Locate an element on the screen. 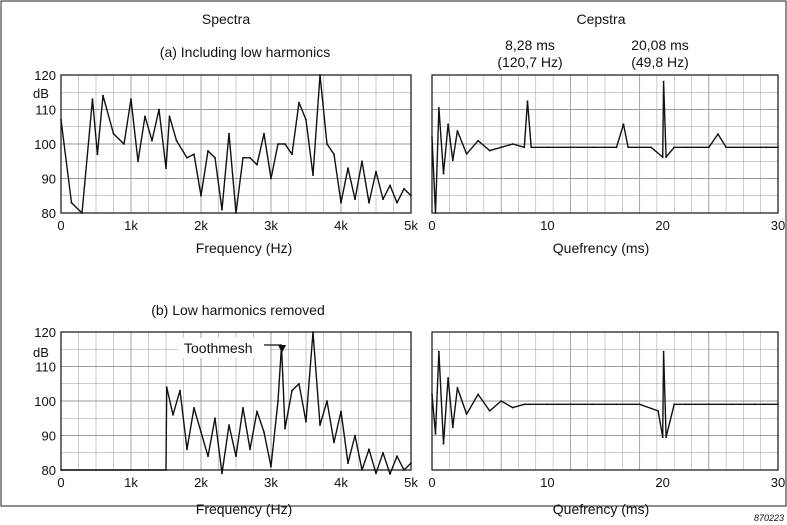 The height and width of the screenshot is (525, 787). toothmesh-arrowhead is located at coordinates (282, 349).